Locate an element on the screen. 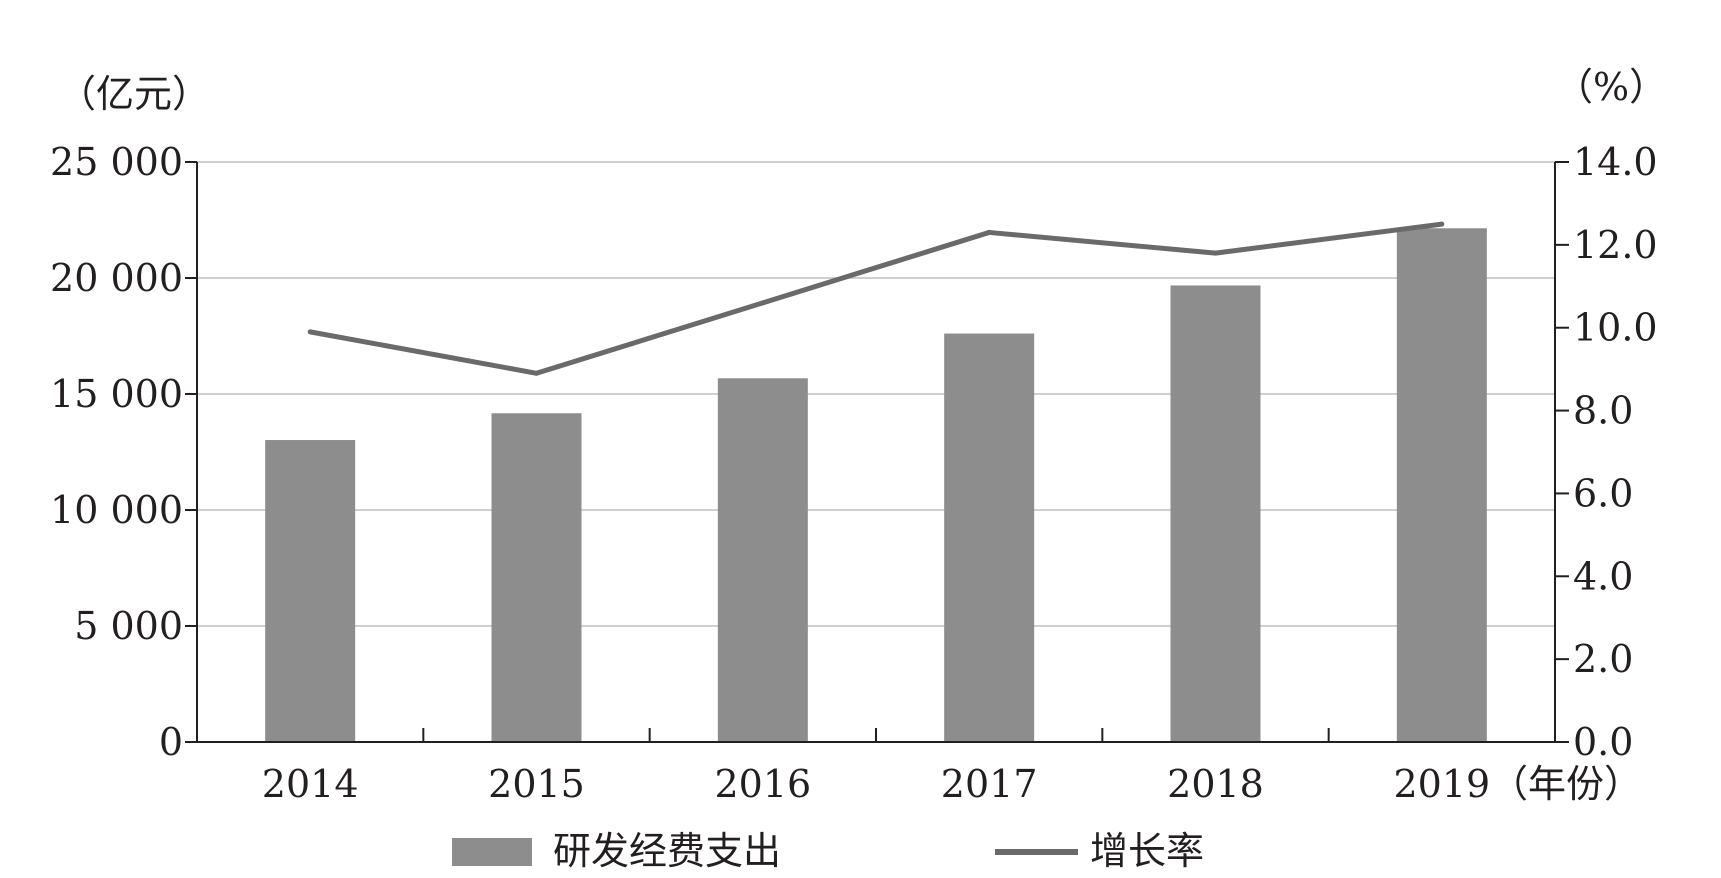 Image resolution: width=1721 pixels, height=878 pixels. right-tick-label: 14.0 is located at coordinates (1615, 162).